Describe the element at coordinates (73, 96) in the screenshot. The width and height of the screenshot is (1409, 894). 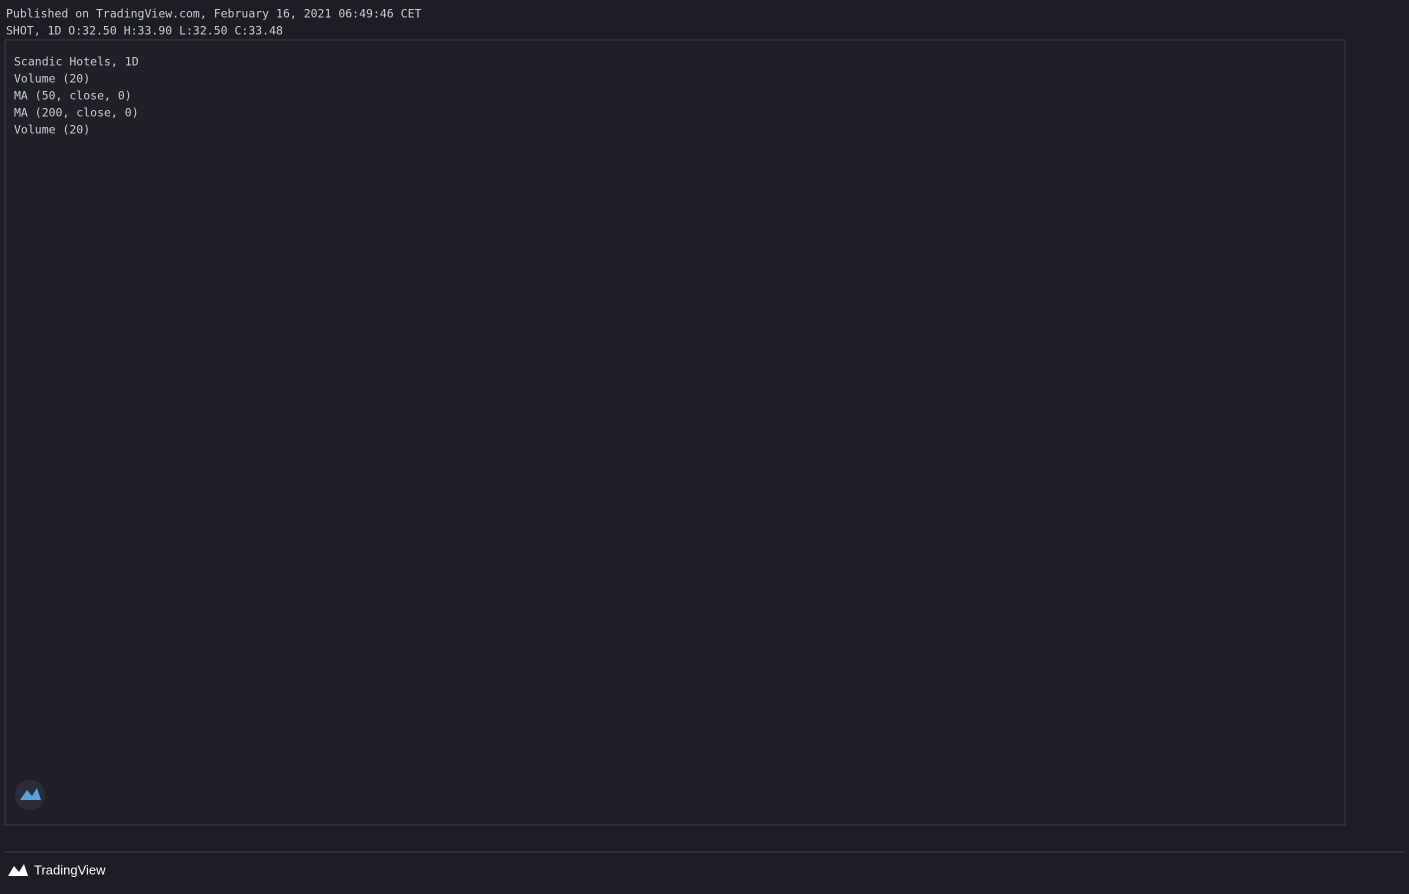
I see `legend-item: MA (50, close, 0)` at that location.